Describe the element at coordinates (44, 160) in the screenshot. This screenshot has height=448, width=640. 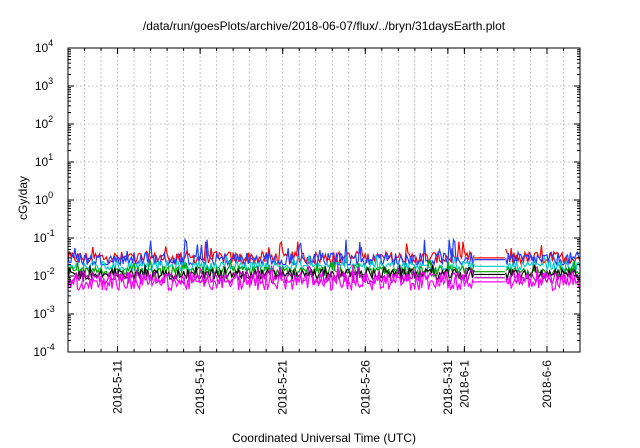
I see `y-tick-label: 10¹` at that location.